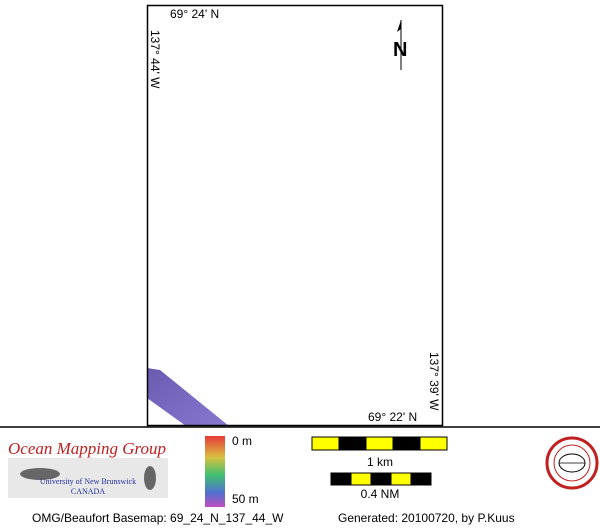  I want to click on lat-label: 69° 22' N, so click(392, 417).